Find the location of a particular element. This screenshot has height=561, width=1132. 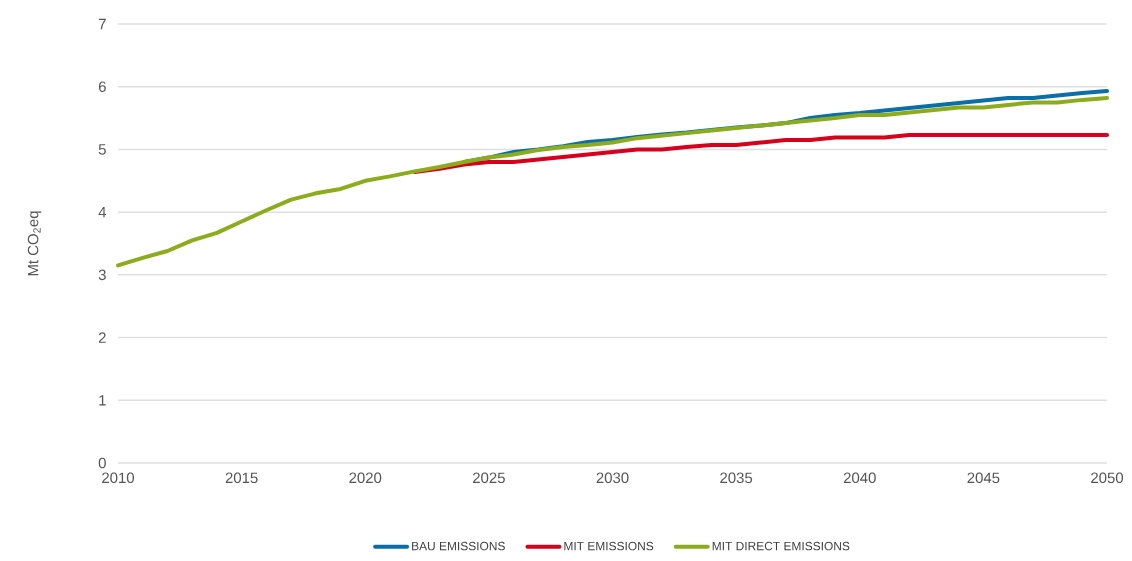

y-tick-label: 1 is located at coordinates (102, 400).